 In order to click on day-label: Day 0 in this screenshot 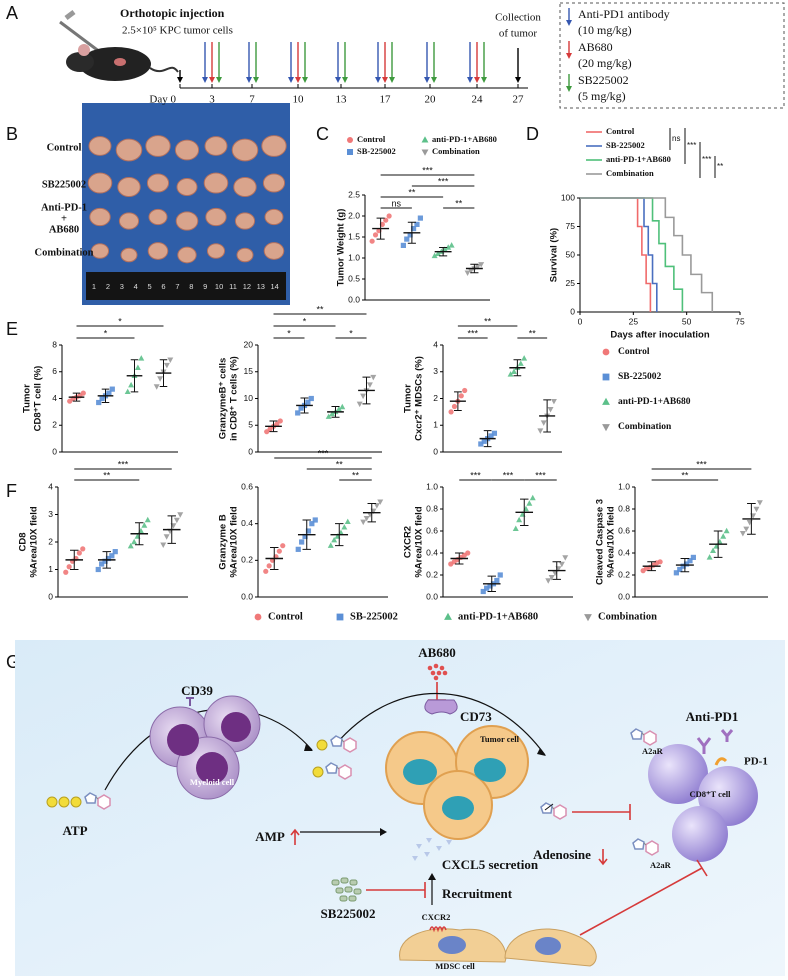, I will do `click(162, 100)`.